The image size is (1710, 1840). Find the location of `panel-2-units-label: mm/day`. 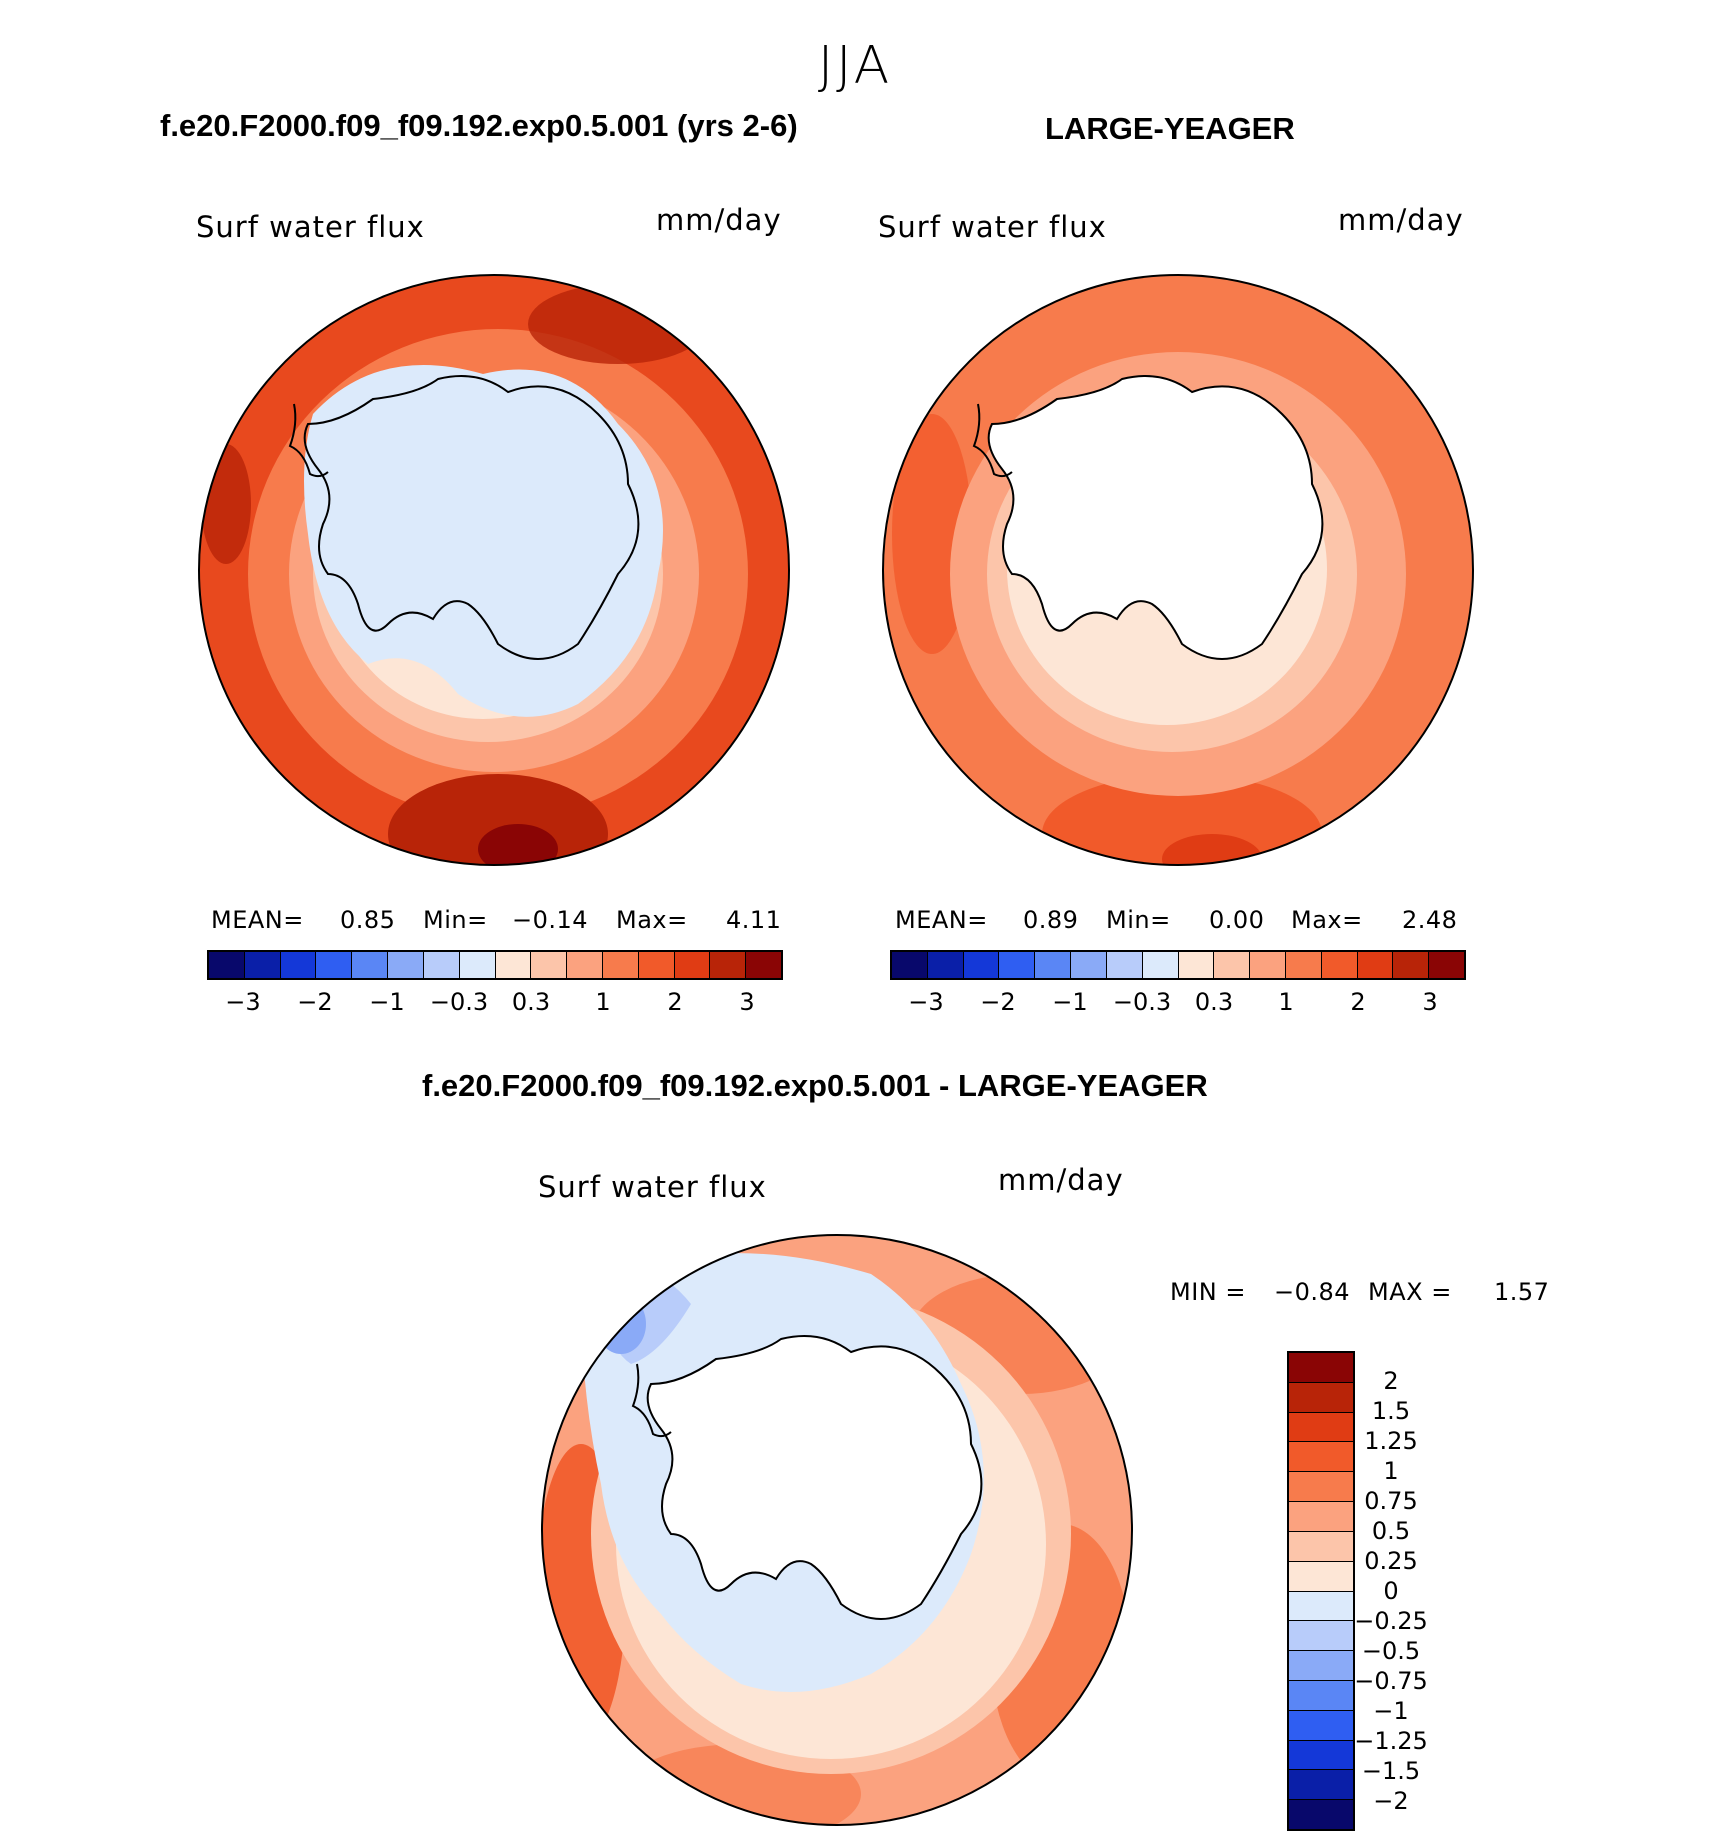

panel-2-units-label: mm/day is located at coordinates (1401, 220).